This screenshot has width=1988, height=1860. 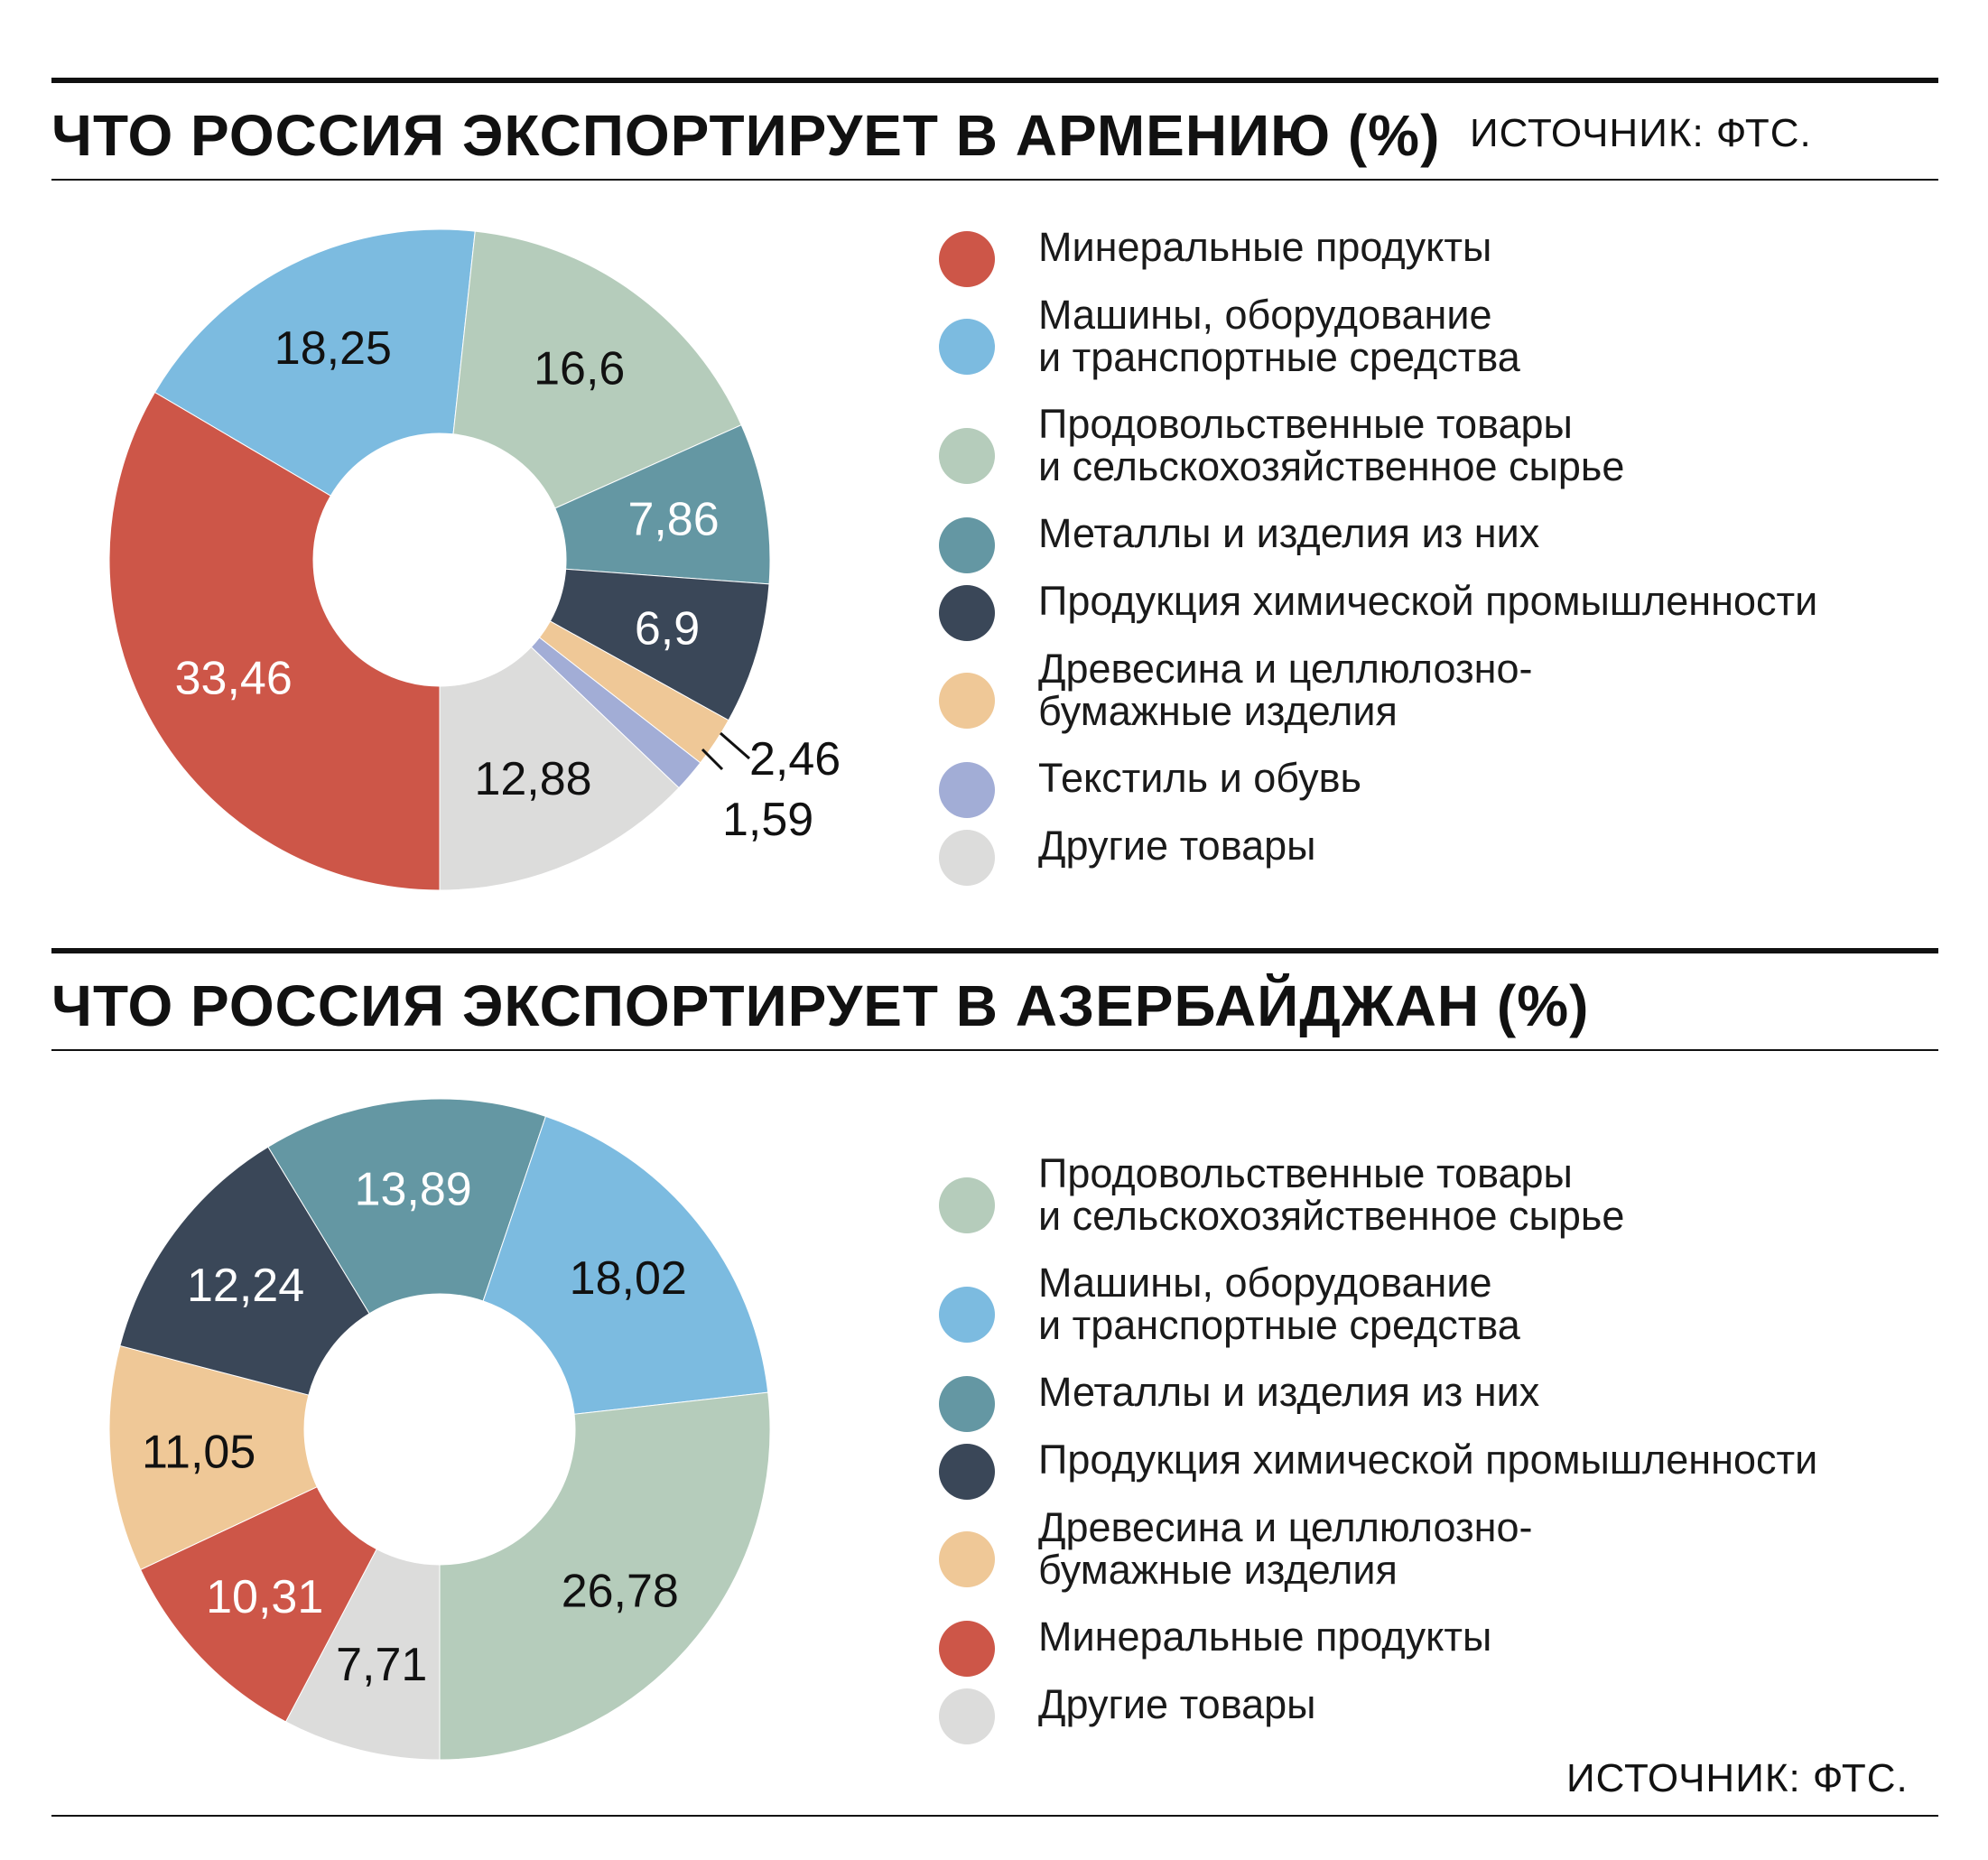 I want to click on value-label-древесина-и-целлюлозно: 2,46, so click(x=795, y=759).